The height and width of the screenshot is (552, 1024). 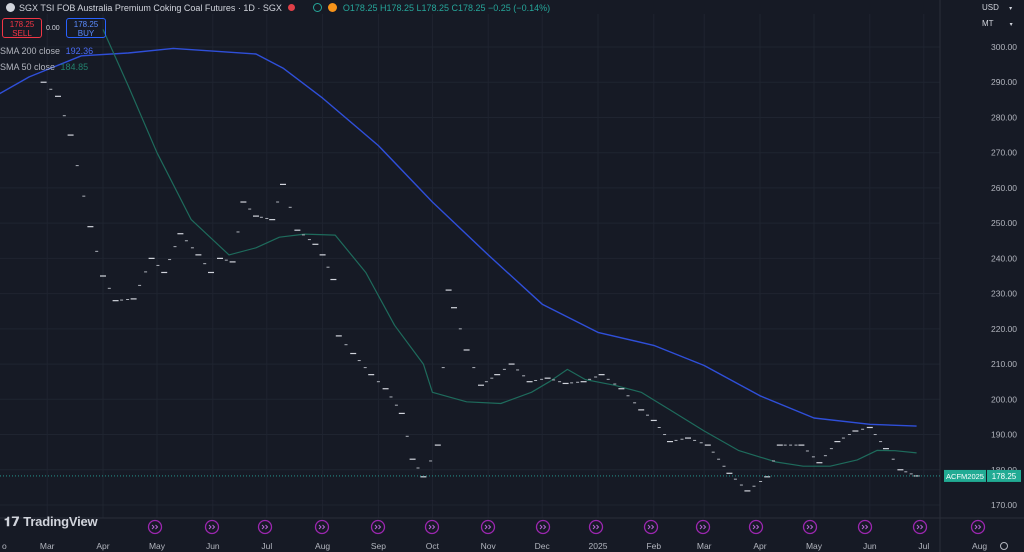 I want to click on symbol-tag, so click(x=965, y=475).